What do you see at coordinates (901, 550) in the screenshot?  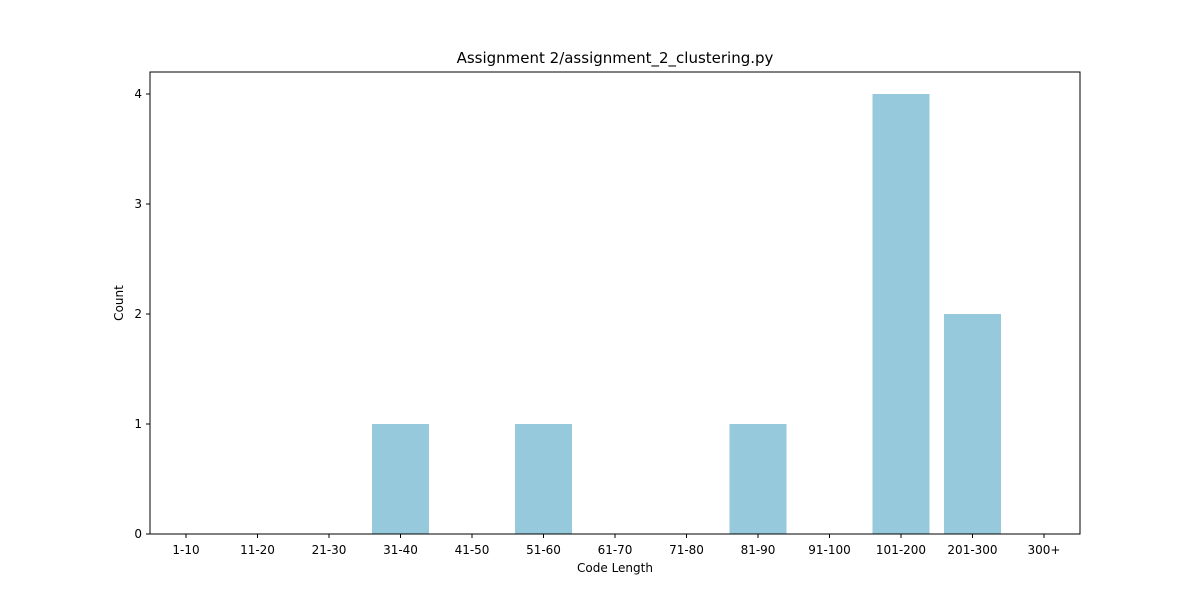 I see `x-tick-label: 101-200` at bounding box center [901, 550].